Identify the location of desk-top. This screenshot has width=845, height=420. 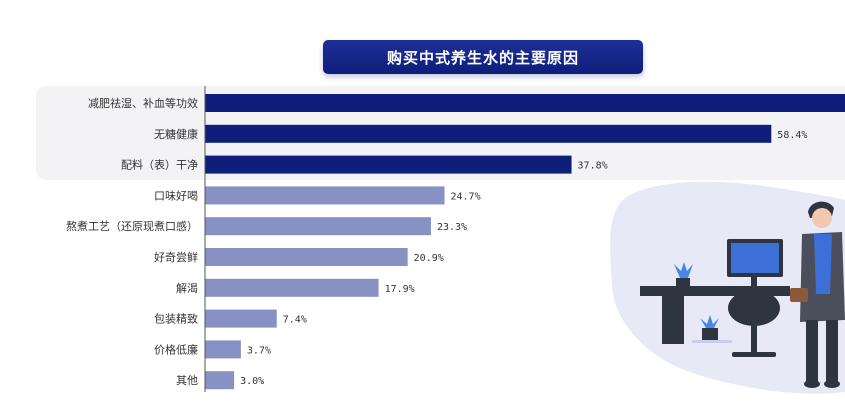
(715, 291).